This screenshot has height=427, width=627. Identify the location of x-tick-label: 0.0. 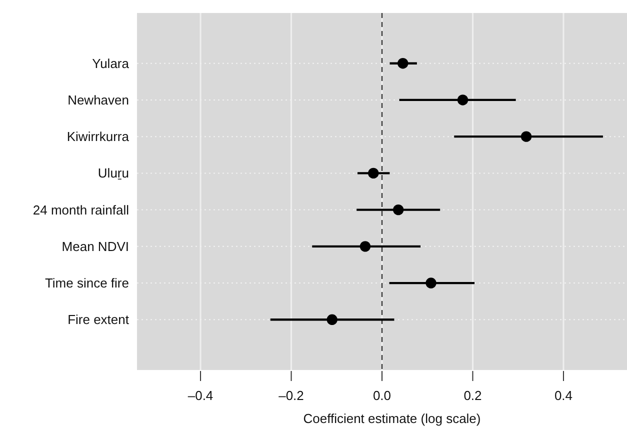
(382, 395).